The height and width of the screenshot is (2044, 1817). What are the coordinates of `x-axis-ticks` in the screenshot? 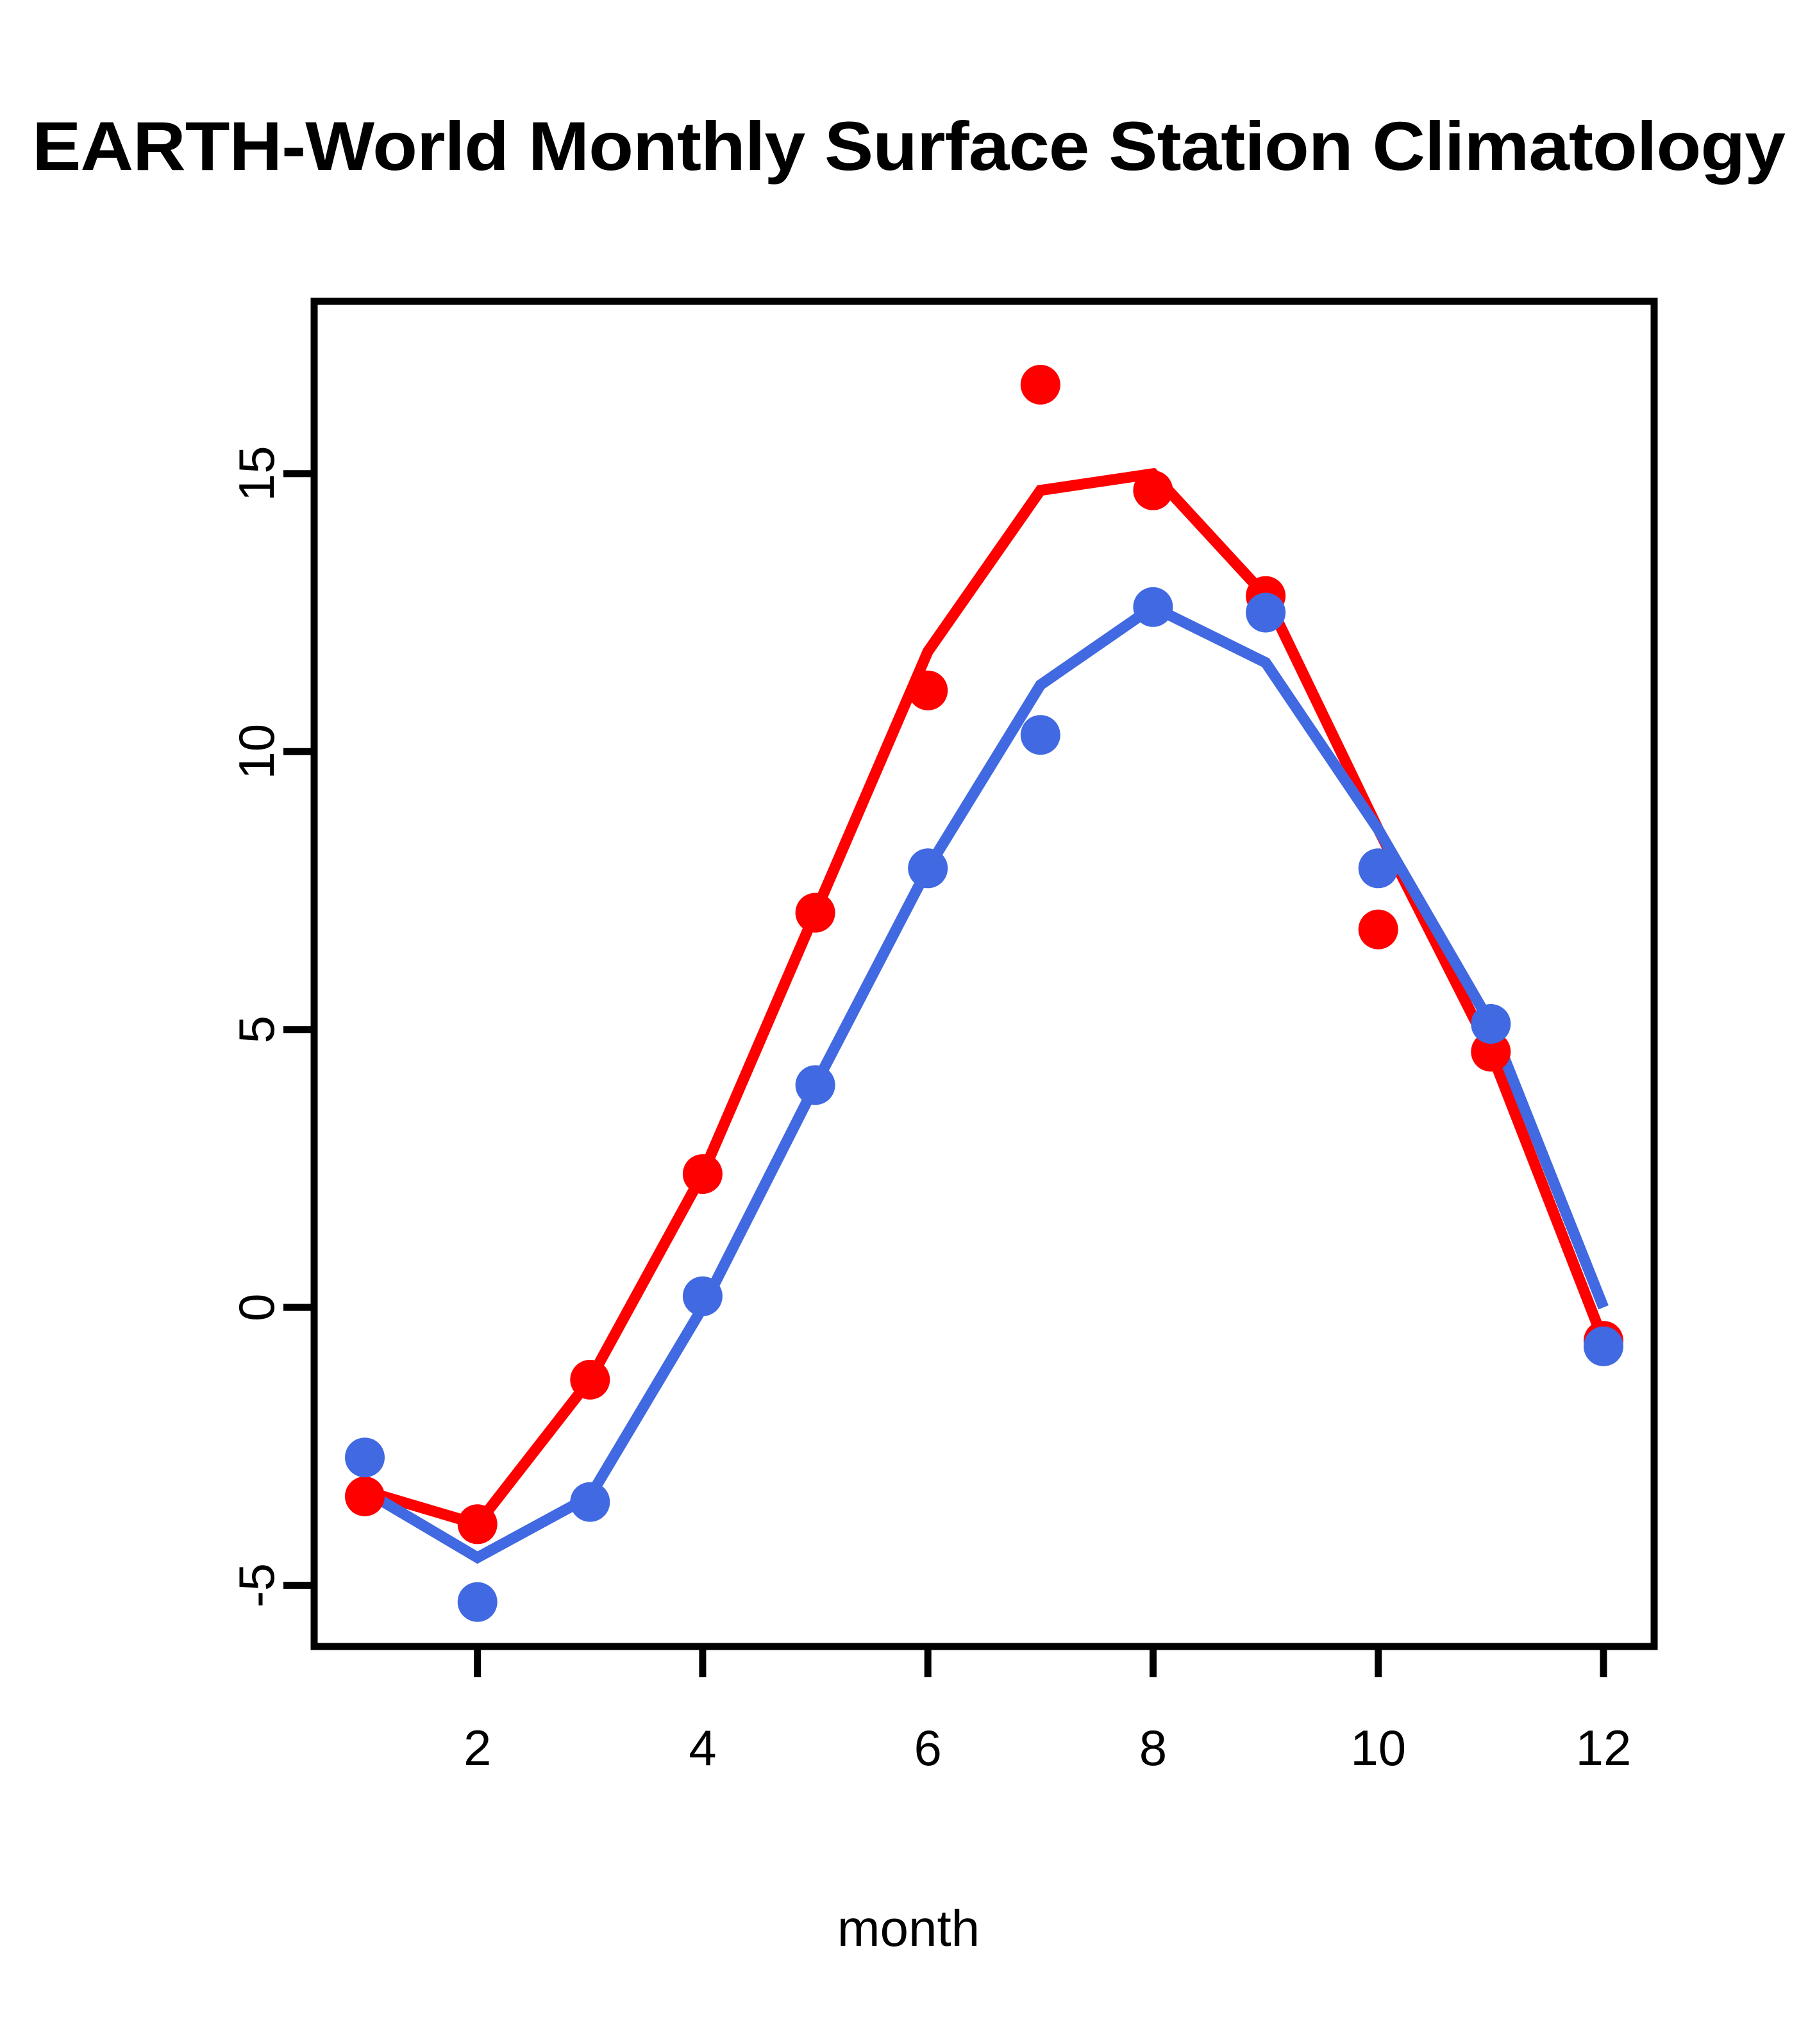 It's located at (1040, 1662).